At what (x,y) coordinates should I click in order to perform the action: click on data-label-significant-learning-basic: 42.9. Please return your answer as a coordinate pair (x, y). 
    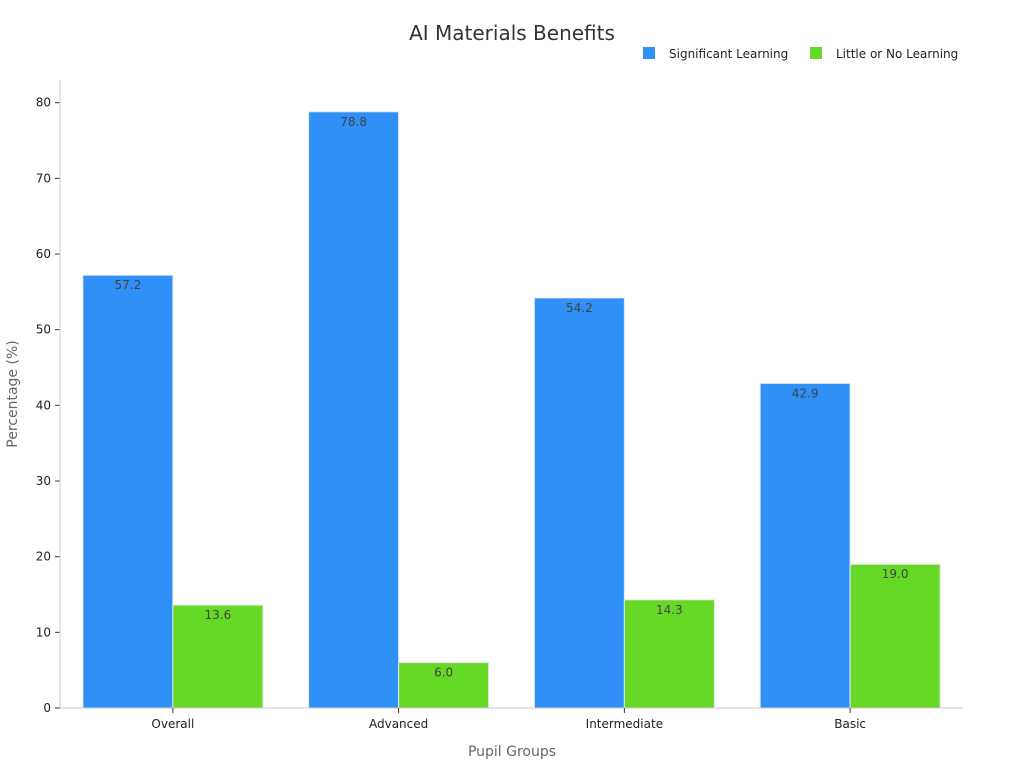
    Looking at the image, I should click on (805, 393).